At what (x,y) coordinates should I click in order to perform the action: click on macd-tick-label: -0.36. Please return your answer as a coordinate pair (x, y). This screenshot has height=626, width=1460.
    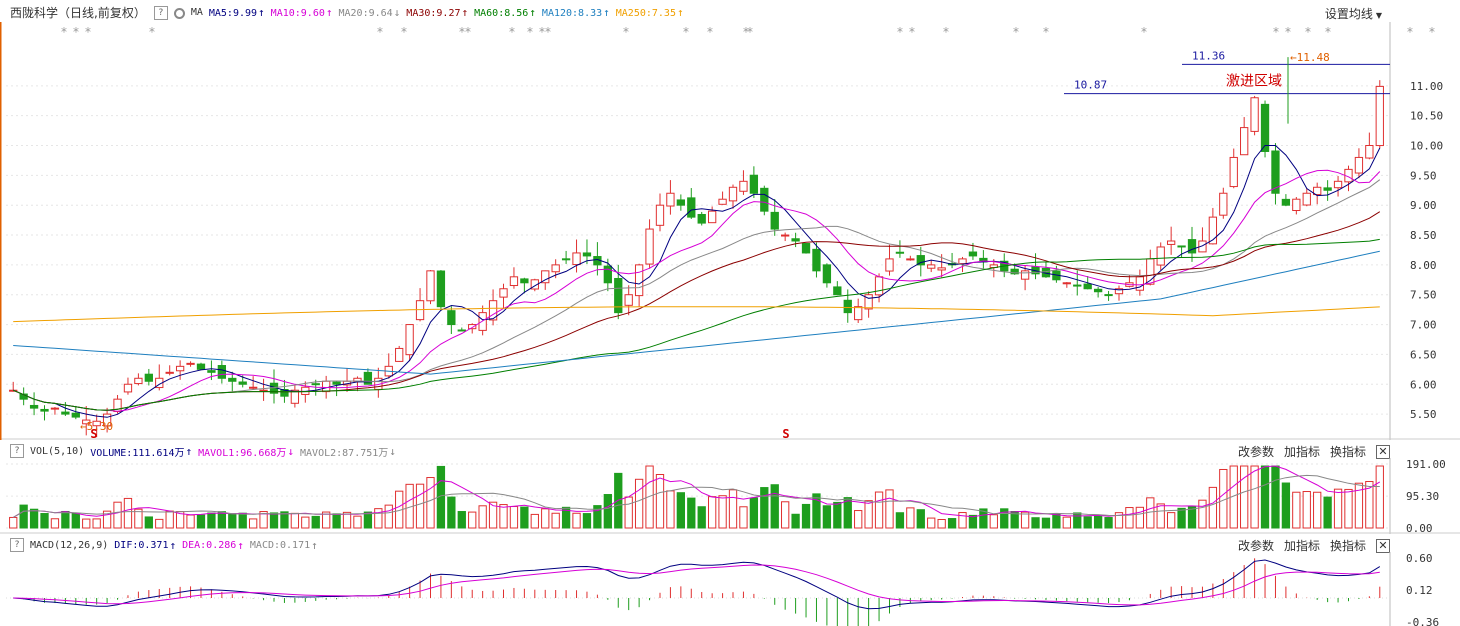
    Looking at the image, I should click on (1422, 621).